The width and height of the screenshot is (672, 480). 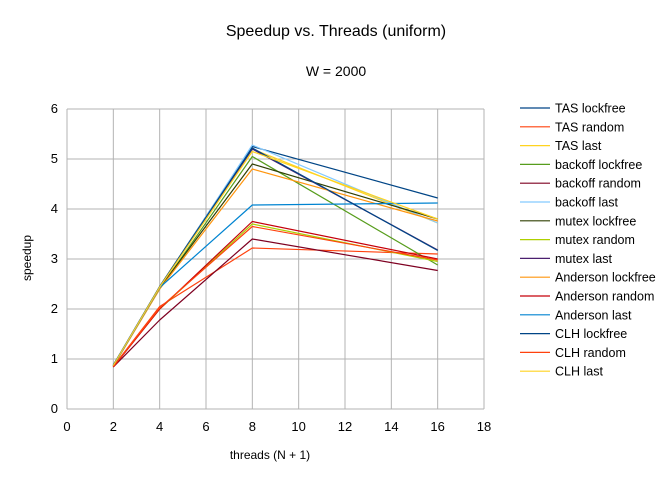 I want to click on x-tick-label: 2, so click(x=113, y=426).